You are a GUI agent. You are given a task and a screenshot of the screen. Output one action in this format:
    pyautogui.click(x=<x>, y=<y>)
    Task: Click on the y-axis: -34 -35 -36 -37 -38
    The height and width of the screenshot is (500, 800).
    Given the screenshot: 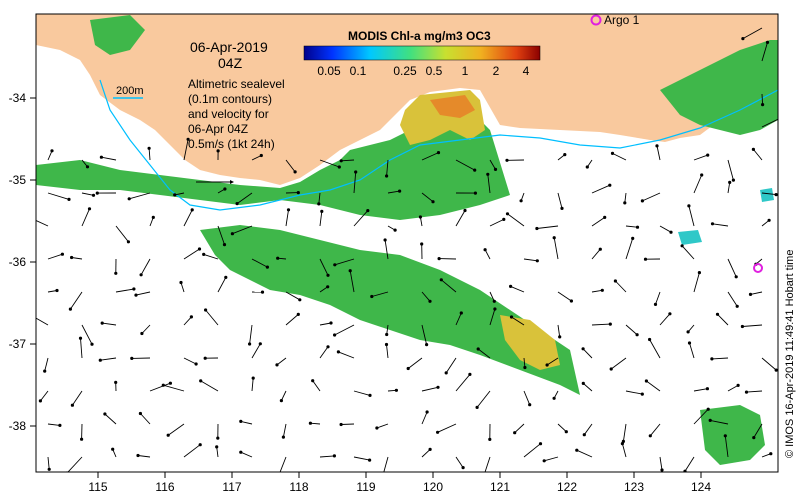 What is the action you would take?
    pyautogui.click(x=22, y=262)
    